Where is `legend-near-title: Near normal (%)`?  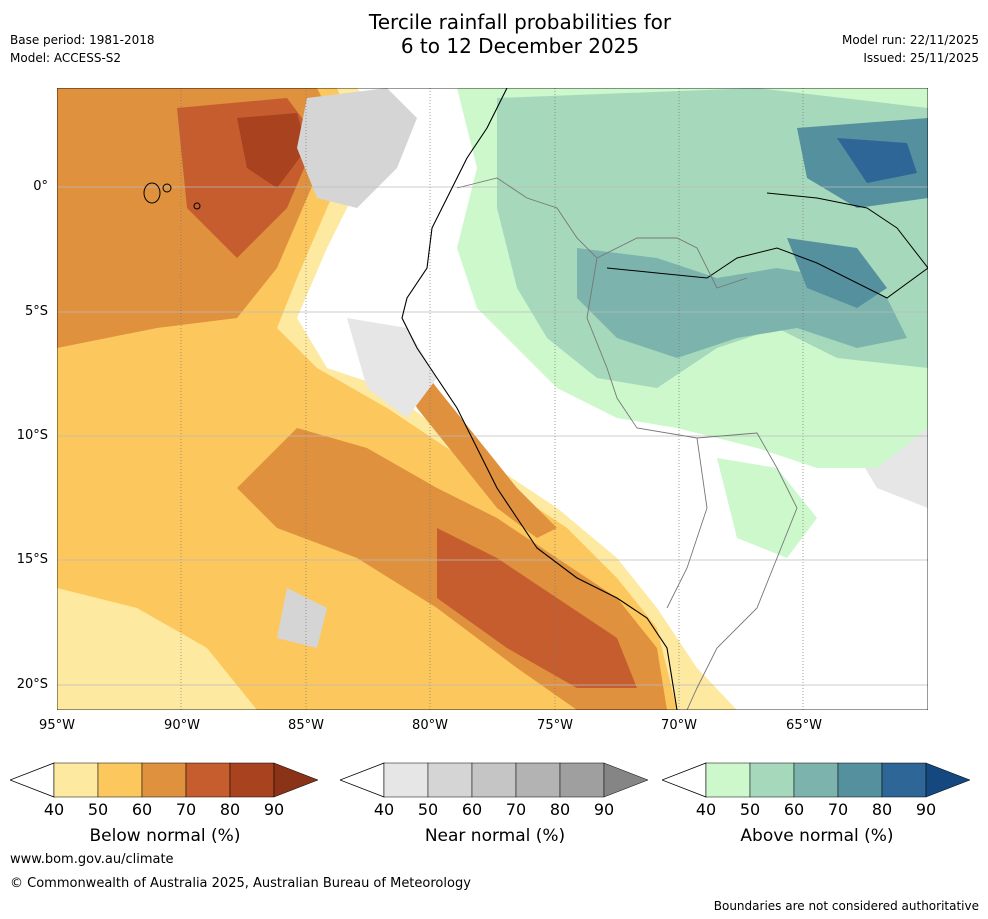 legend-near-title: Near normal (%) is located at coordinates (495, 836).